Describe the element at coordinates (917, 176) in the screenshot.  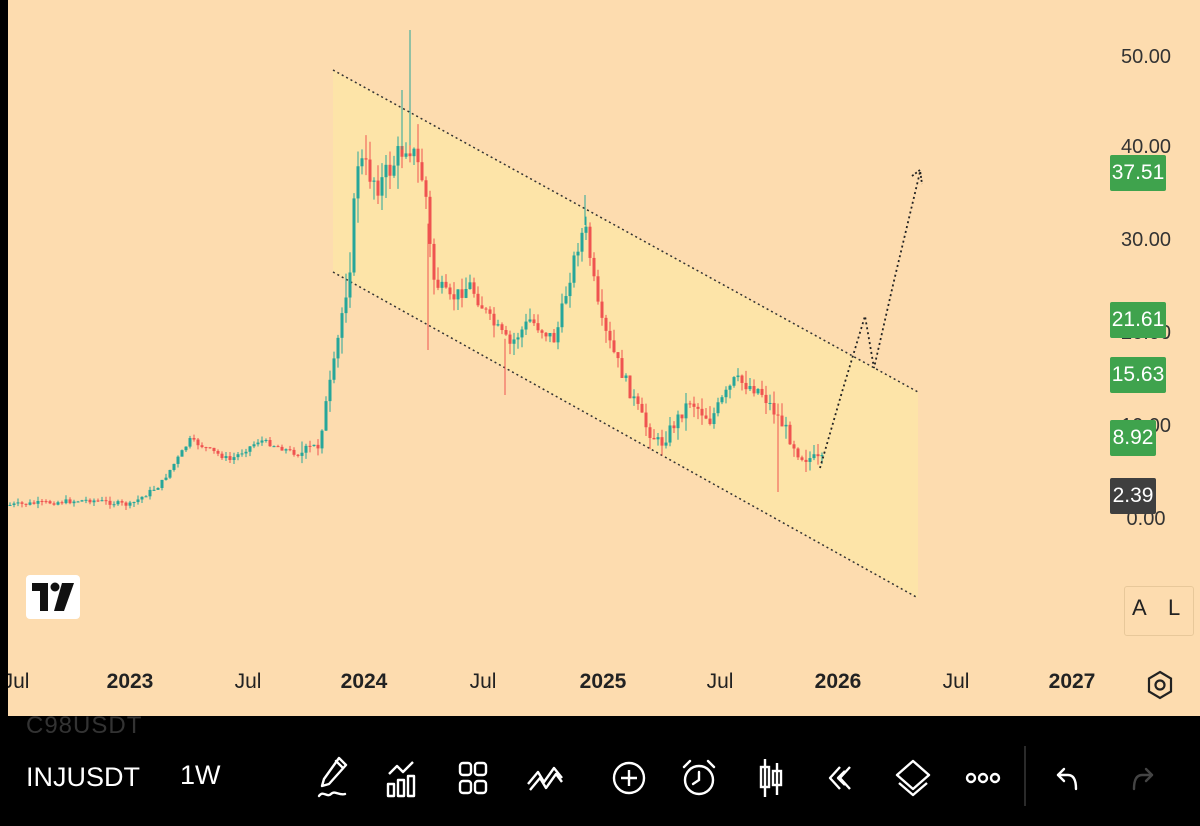
I see `projection-arrowhead` at that location.